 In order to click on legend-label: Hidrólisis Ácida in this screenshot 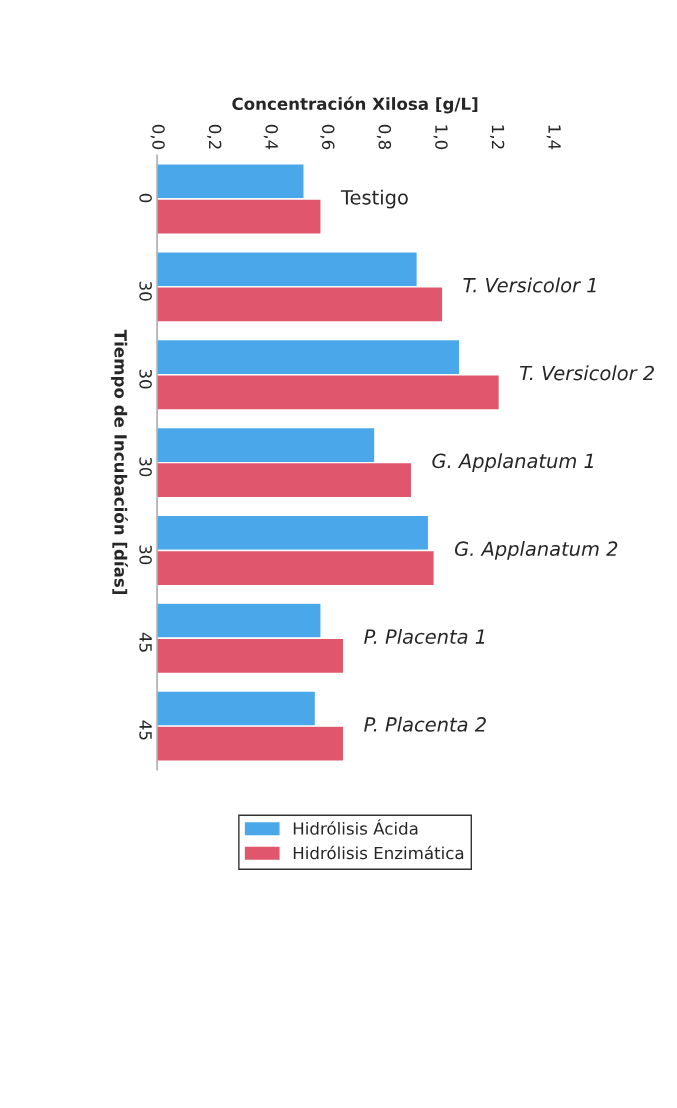, I will do `click(355, 827)`.